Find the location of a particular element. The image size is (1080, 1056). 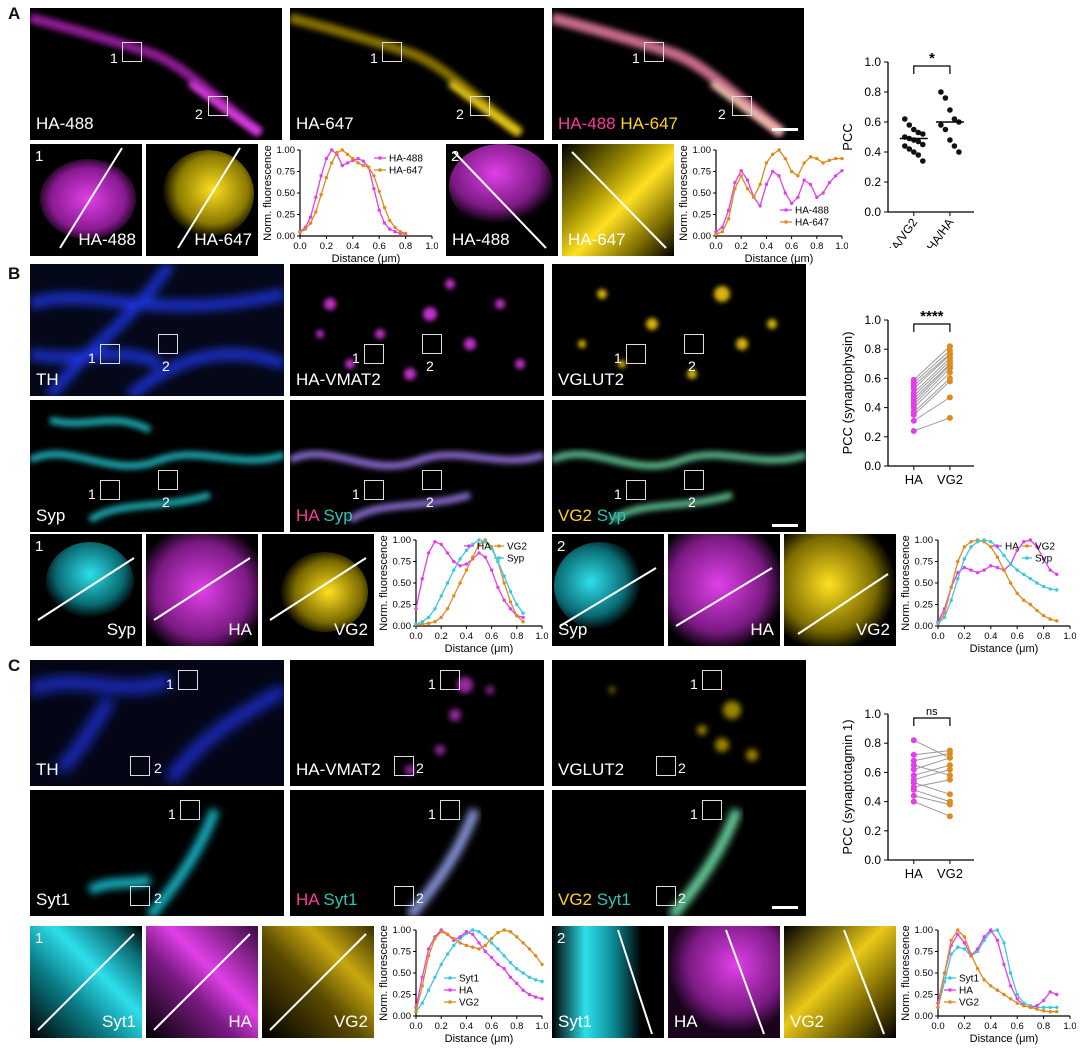

legend-label: Syp is located at coordinates (516, 559).